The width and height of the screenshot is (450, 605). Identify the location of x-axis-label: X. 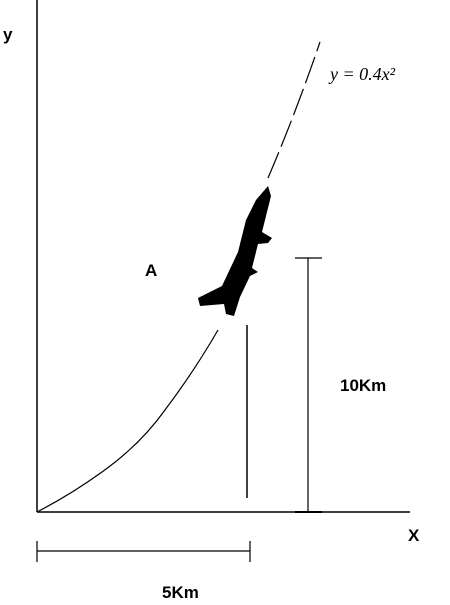
(414, 535).